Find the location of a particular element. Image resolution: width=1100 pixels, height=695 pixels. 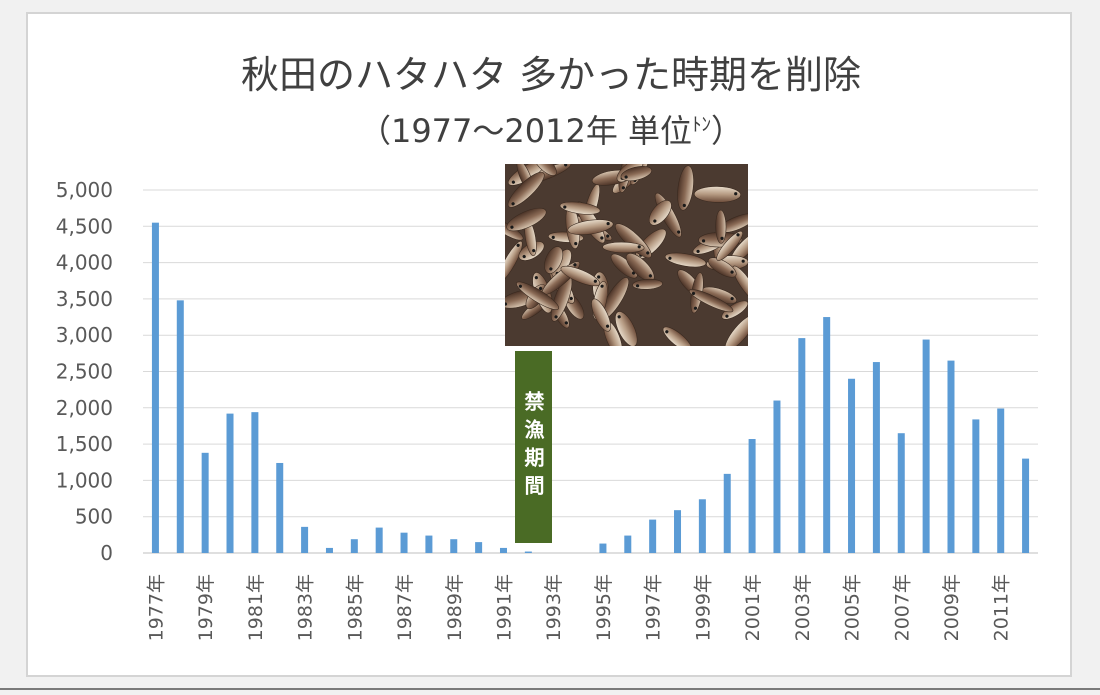

x-tick-label: 1991年 is located at coordinates (504, 607).